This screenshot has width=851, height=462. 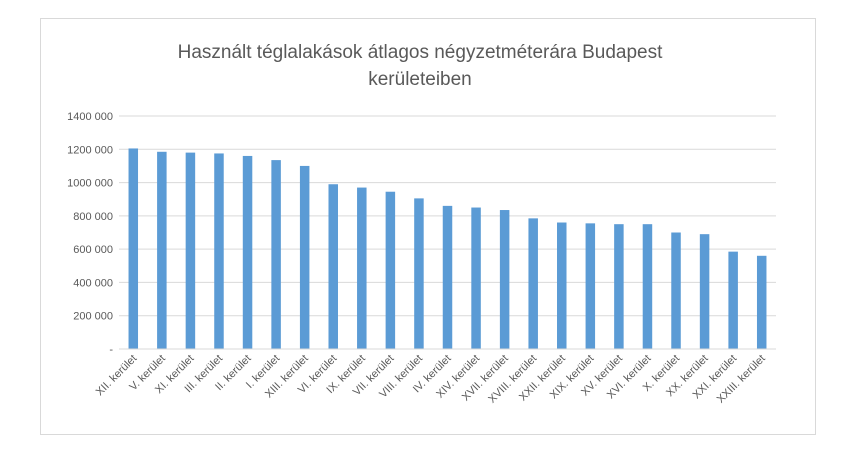 What do you see at coordinates (93, 217) in the screenshot?
I see `y-tick-label: 800 000` at bounding box center [93, 217].